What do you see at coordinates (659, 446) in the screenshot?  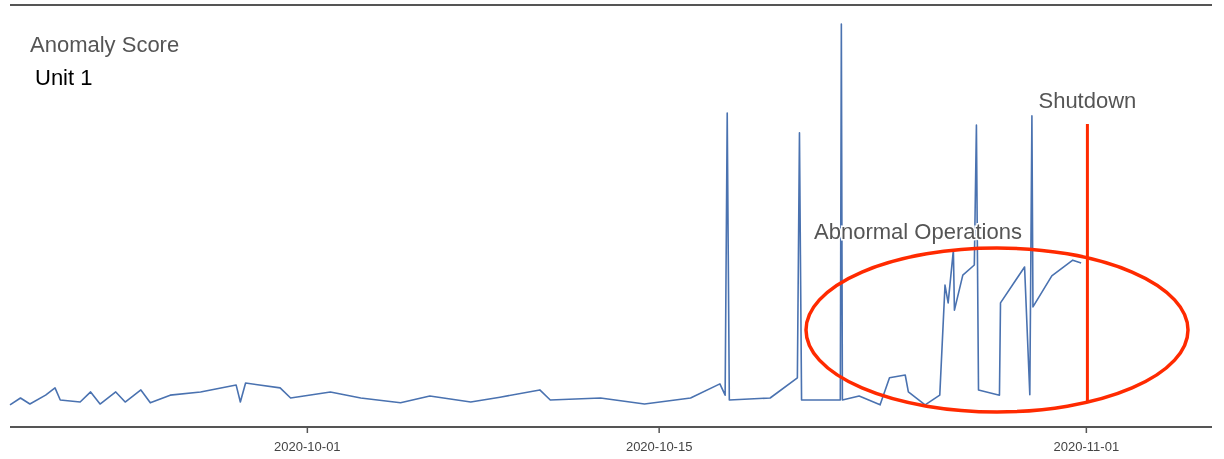 I see `x-tick-label: 2020-10-15` at bounding box center [659, 446].